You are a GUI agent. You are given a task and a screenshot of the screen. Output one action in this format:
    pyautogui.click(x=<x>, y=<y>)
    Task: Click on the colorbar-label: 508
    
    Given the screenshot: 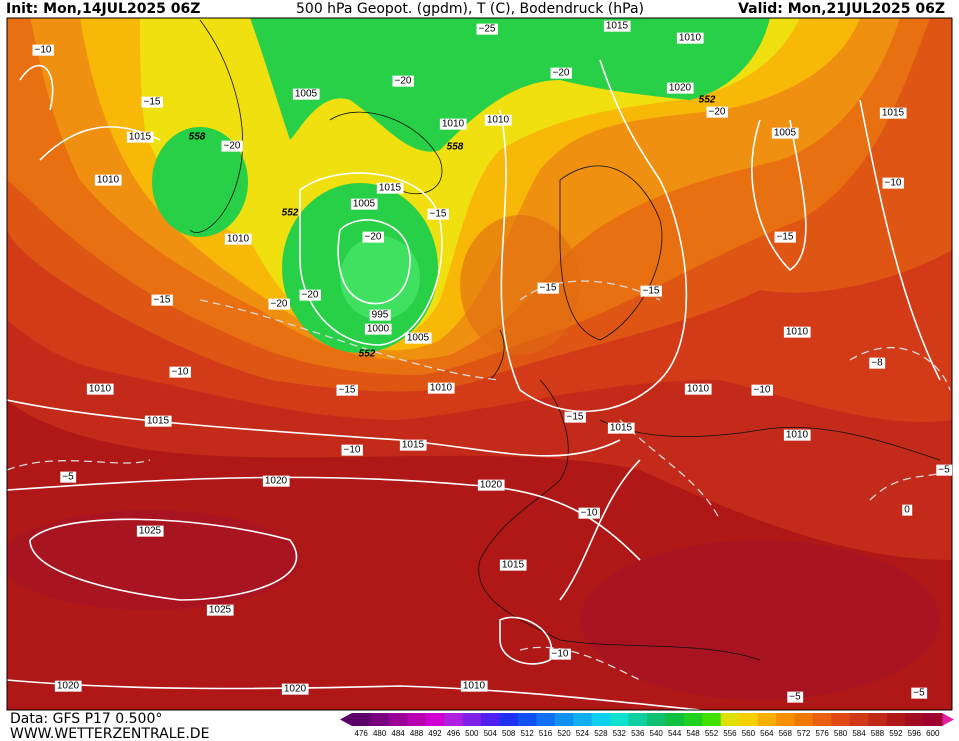 What is the action you would take?
    pyautogui.click(x=509, y=733)
    